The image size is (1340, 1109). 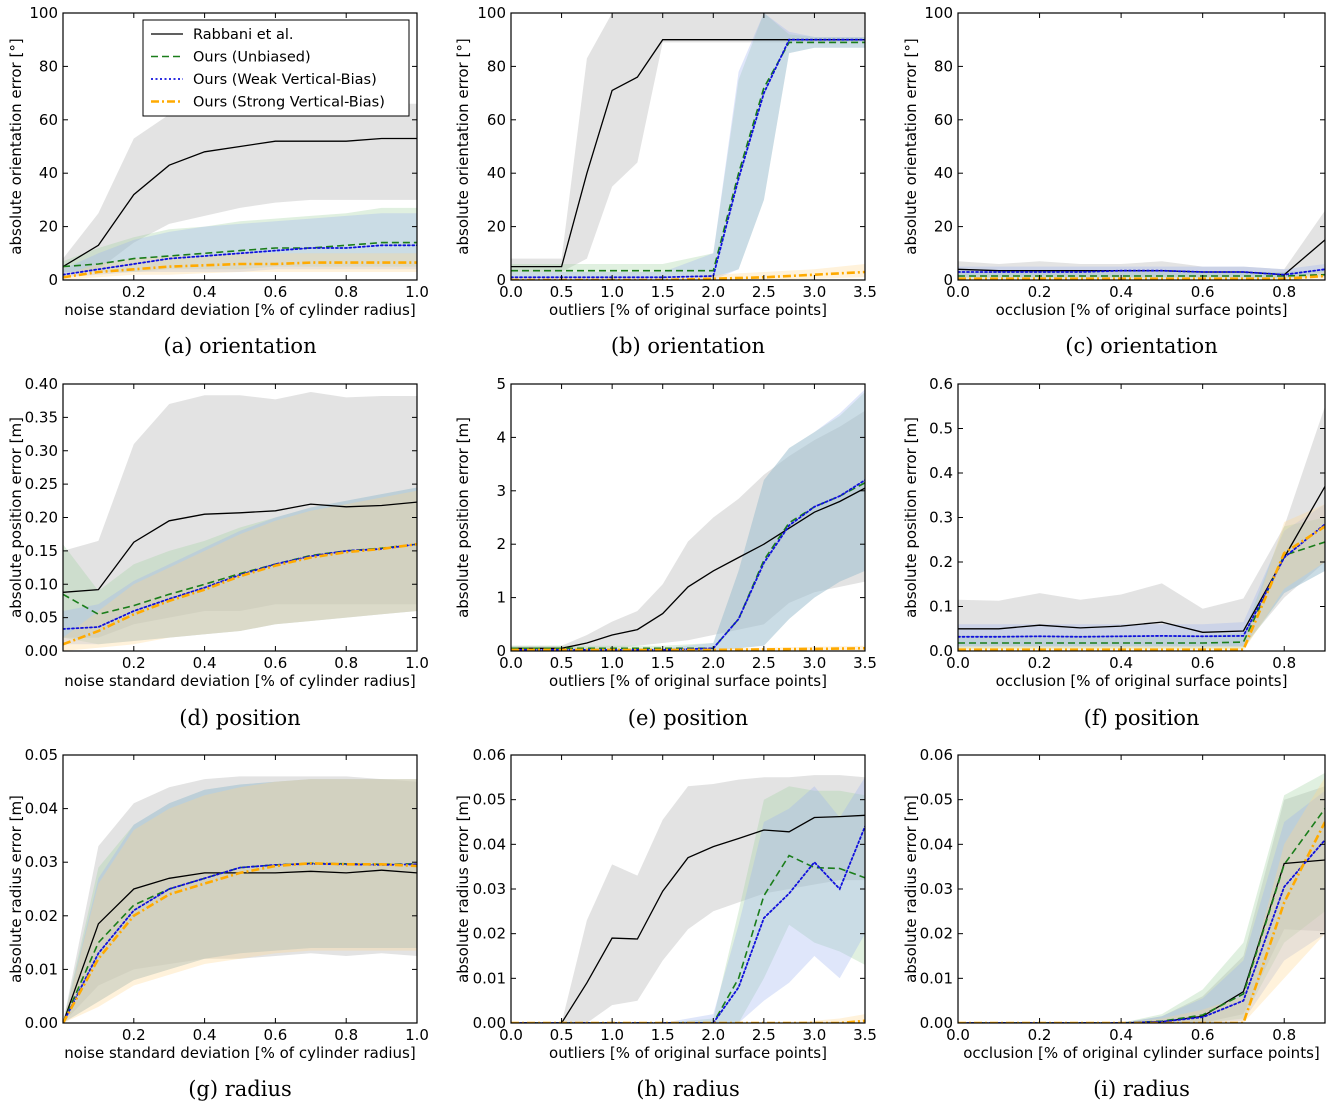 I want to click on panel-caption: (a) orientation, so click(x=239, y=346).